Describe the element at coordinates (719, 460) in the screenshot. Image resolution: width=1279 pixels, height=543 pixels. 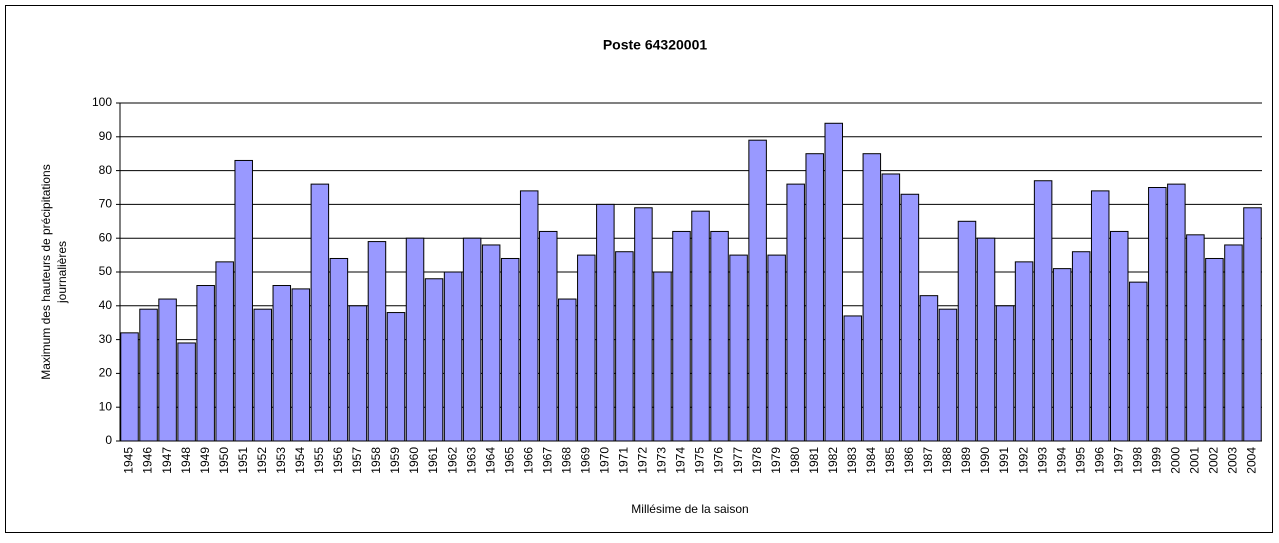
I see `x-tick-label: 1976` at that location.